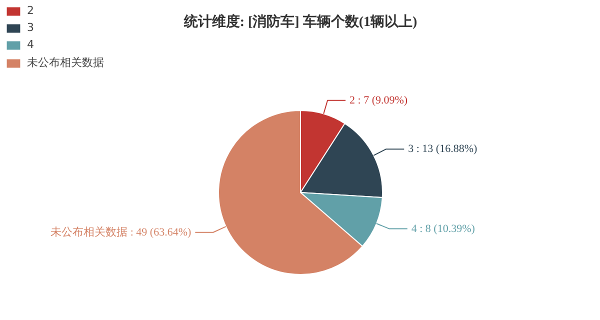 The height and width of the screenshot is (320, 600). I want to click on data-label: 2 : 7 (9.09%), so click(379, 100).